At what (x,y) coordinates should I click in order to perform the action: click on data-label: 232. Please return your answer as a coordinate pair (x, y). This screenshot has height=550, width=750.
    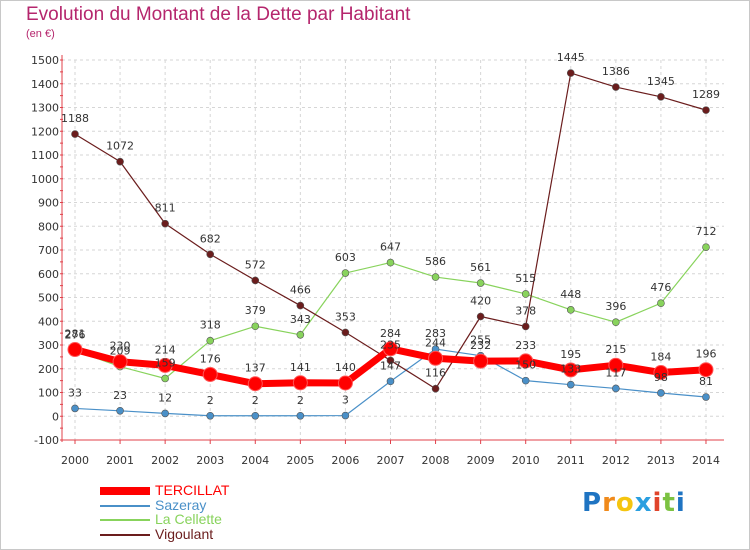
    Looking at the image, I should click on (480, 345).